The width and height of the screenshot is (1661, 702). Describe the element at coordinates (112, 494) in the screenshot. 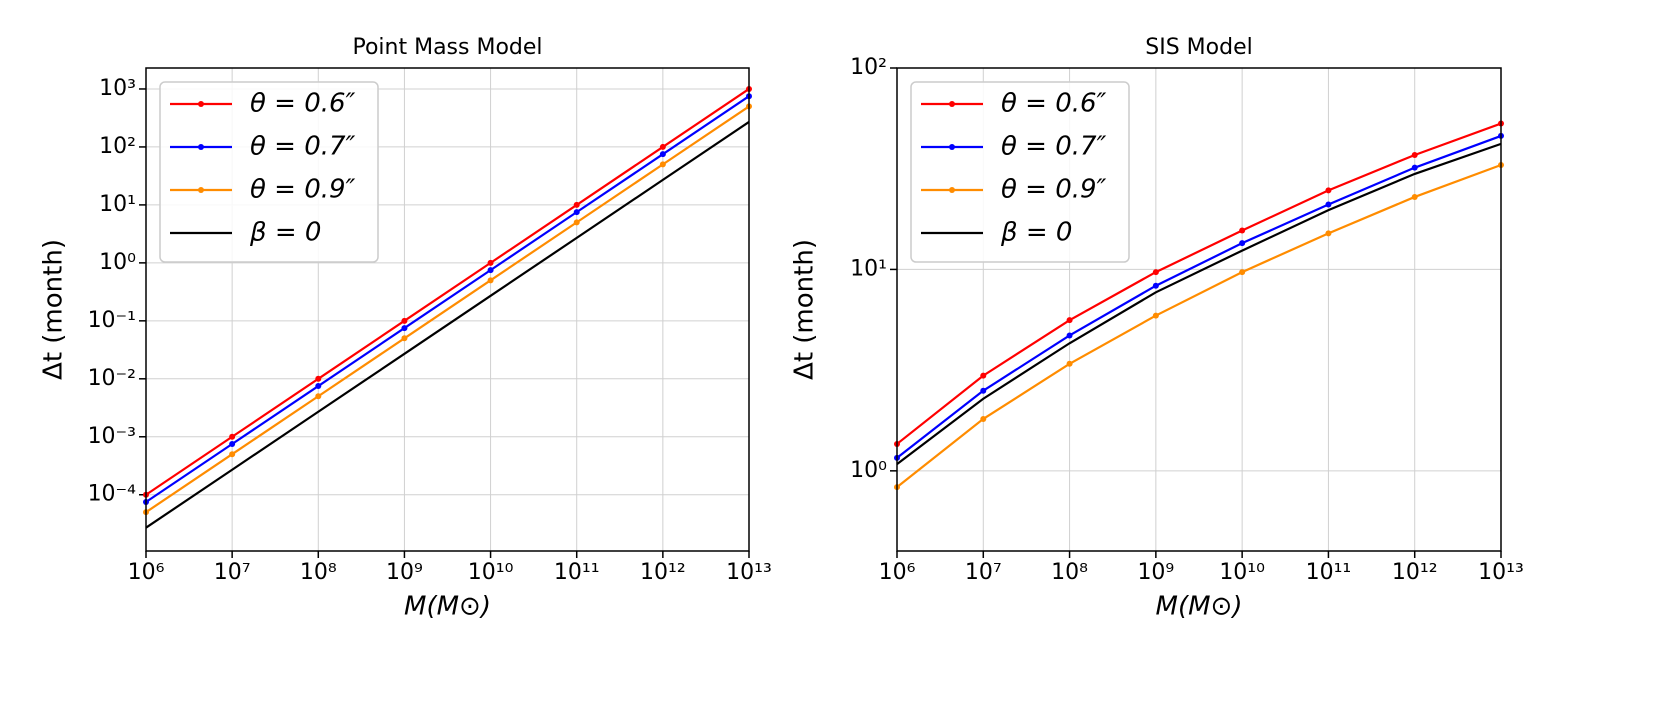

I see `y-tick-label: 10⁻⁴` at that location.